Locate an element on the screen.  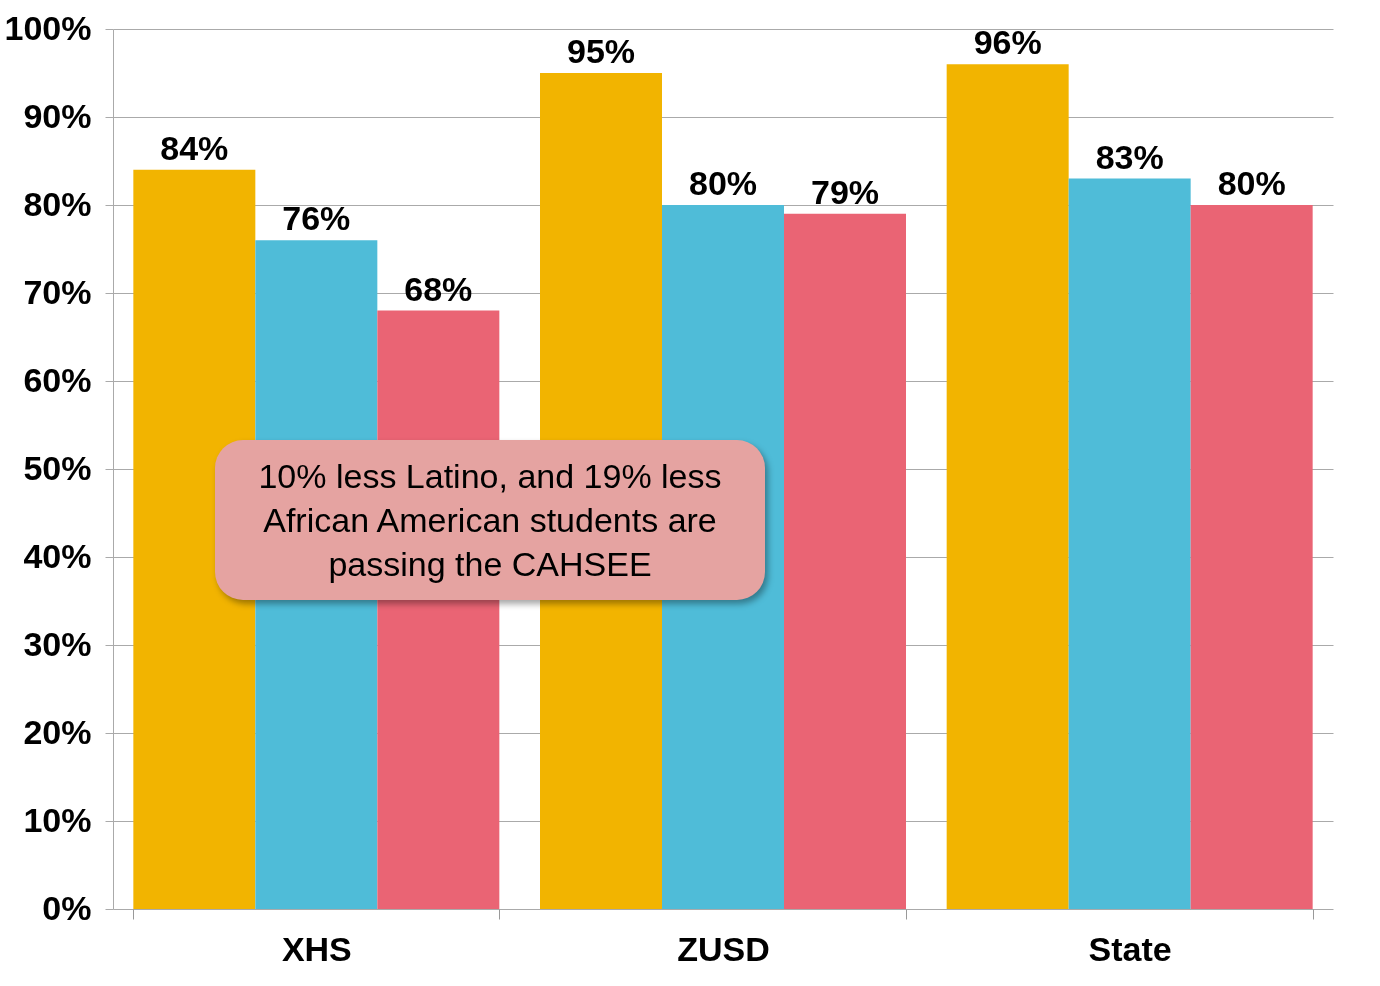
data-label: 83% is located at coordinates (1129, 156).